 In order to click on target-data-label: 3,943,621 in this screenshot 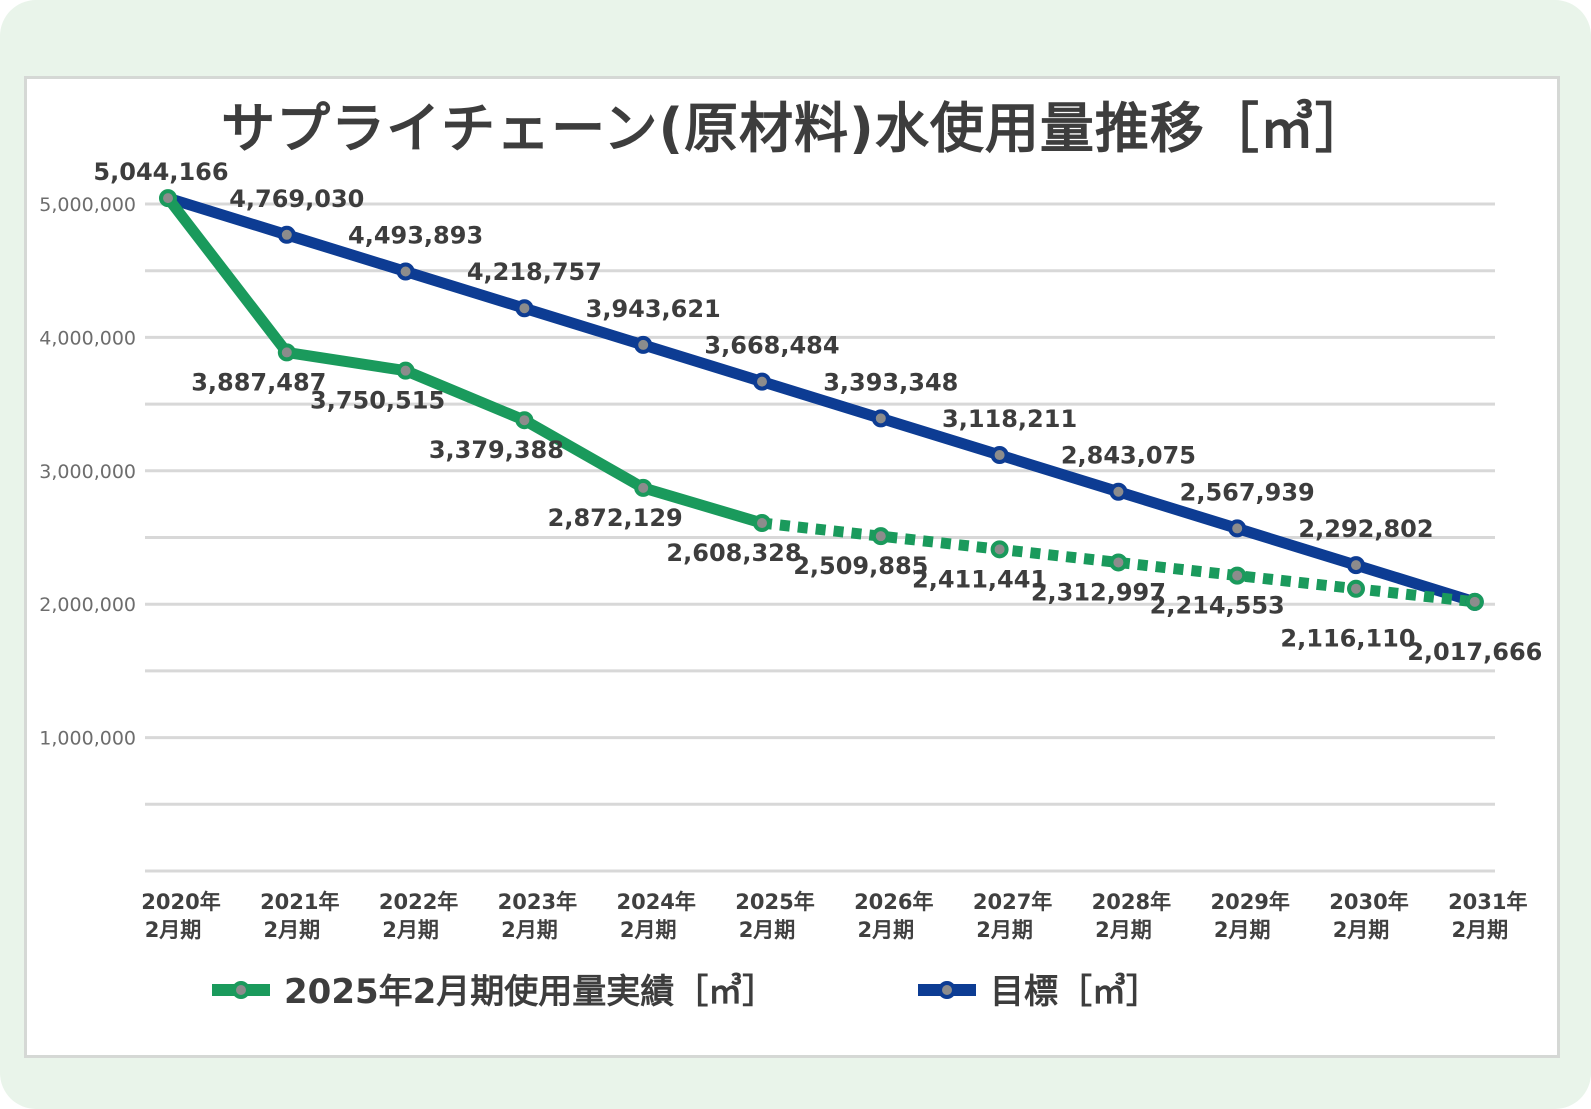, I will do `click(653, 309)`.